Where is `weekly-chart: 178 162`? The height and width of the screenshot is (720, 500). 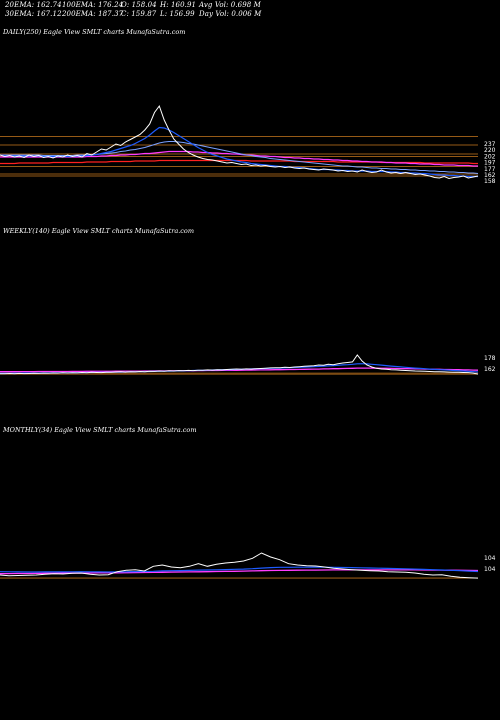 weekly-chart: 178 162 is located at coordinates (248, 364).